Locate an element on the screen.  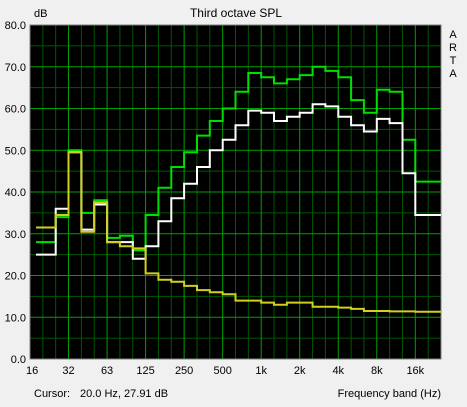
y-tick-label: 60.0 is located at coordinates (15, 110).